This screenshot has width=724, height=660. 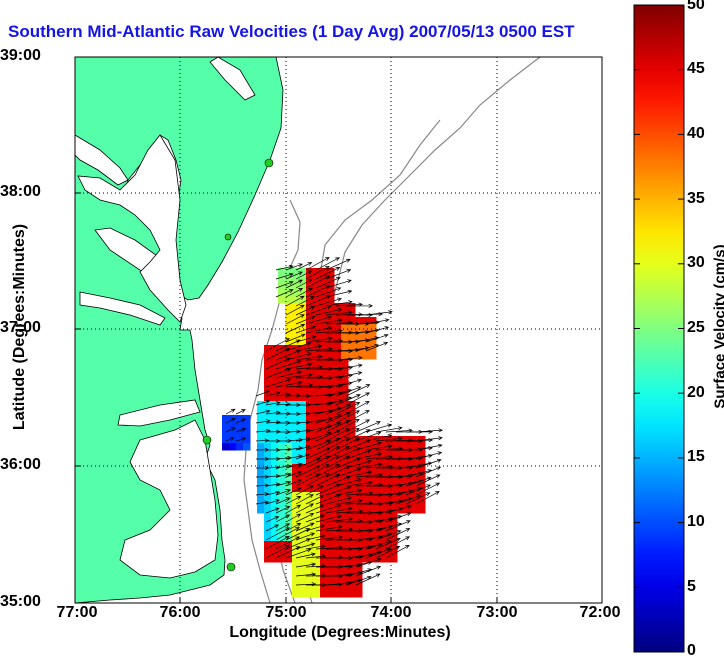 I want to click on x-tick-label: 72:00, so click(x=600, y=613).